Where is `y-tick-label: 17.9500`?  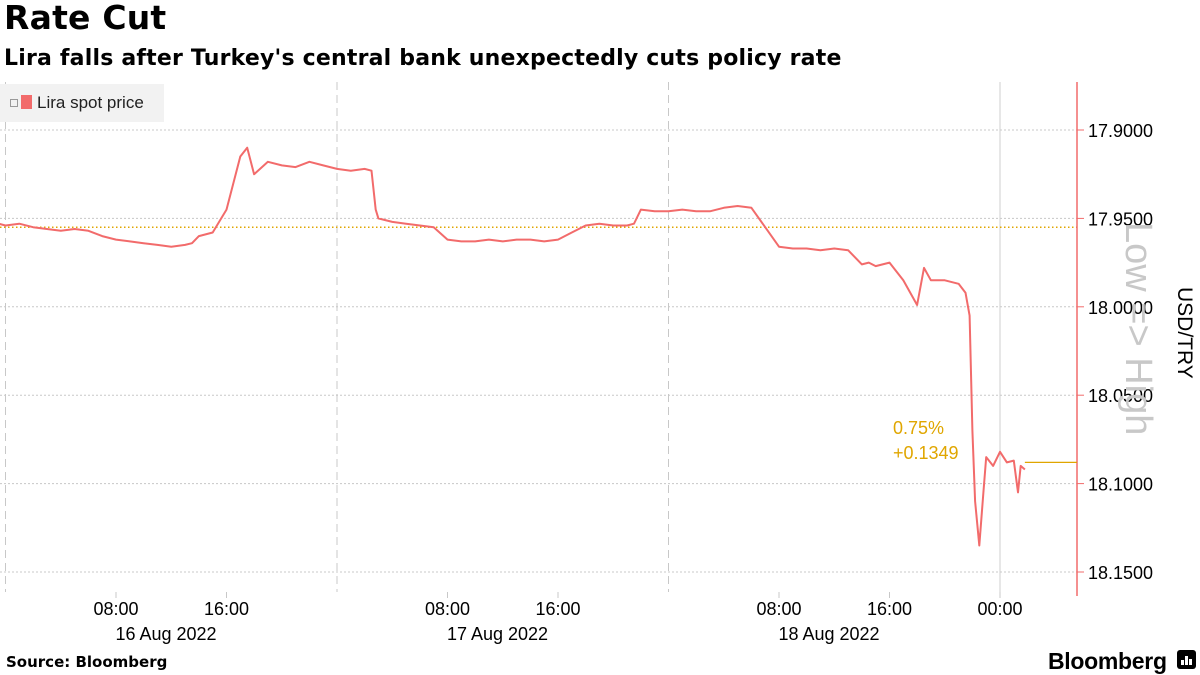 y-tick-label: 17.9500 is located at coordinates (1120, 219).